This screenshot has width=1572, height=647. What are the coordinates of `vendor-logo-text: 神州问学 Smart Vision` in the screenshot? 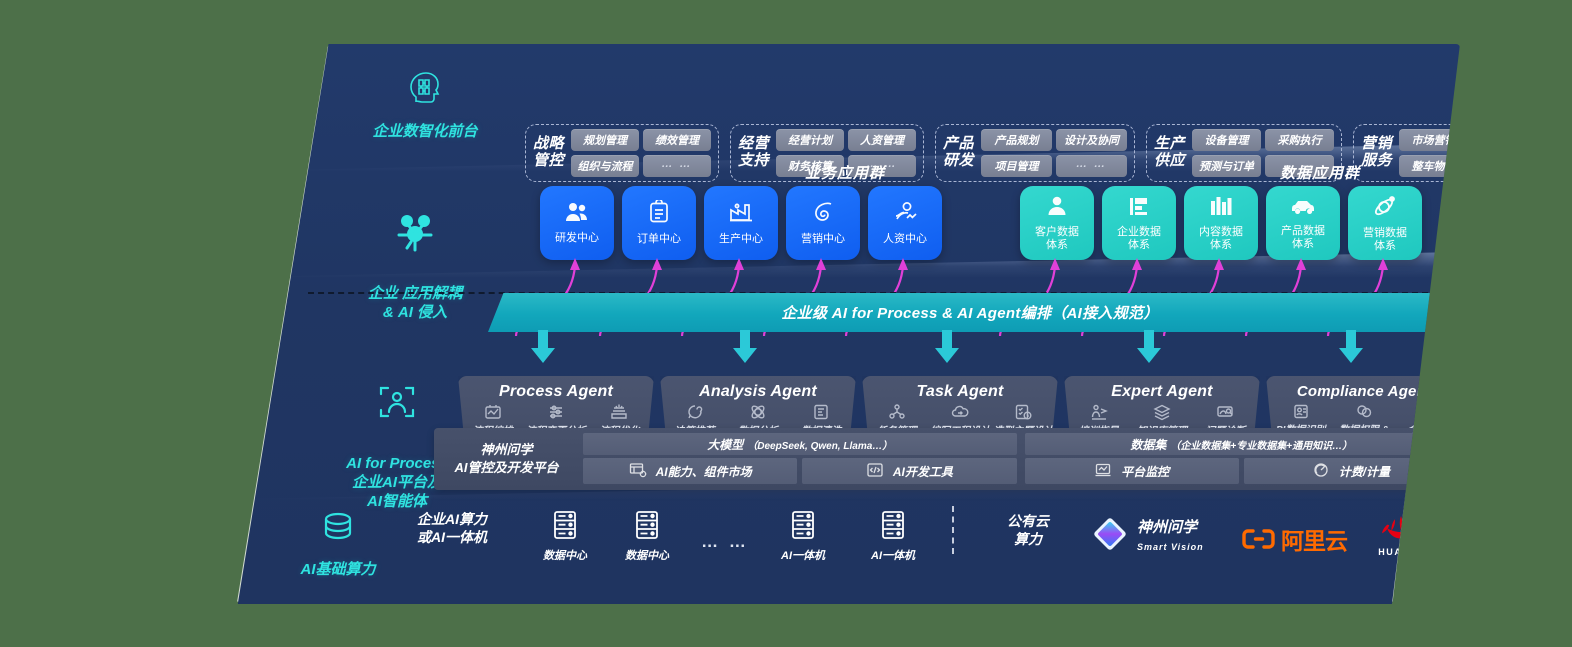 It's located at (1170, 536).